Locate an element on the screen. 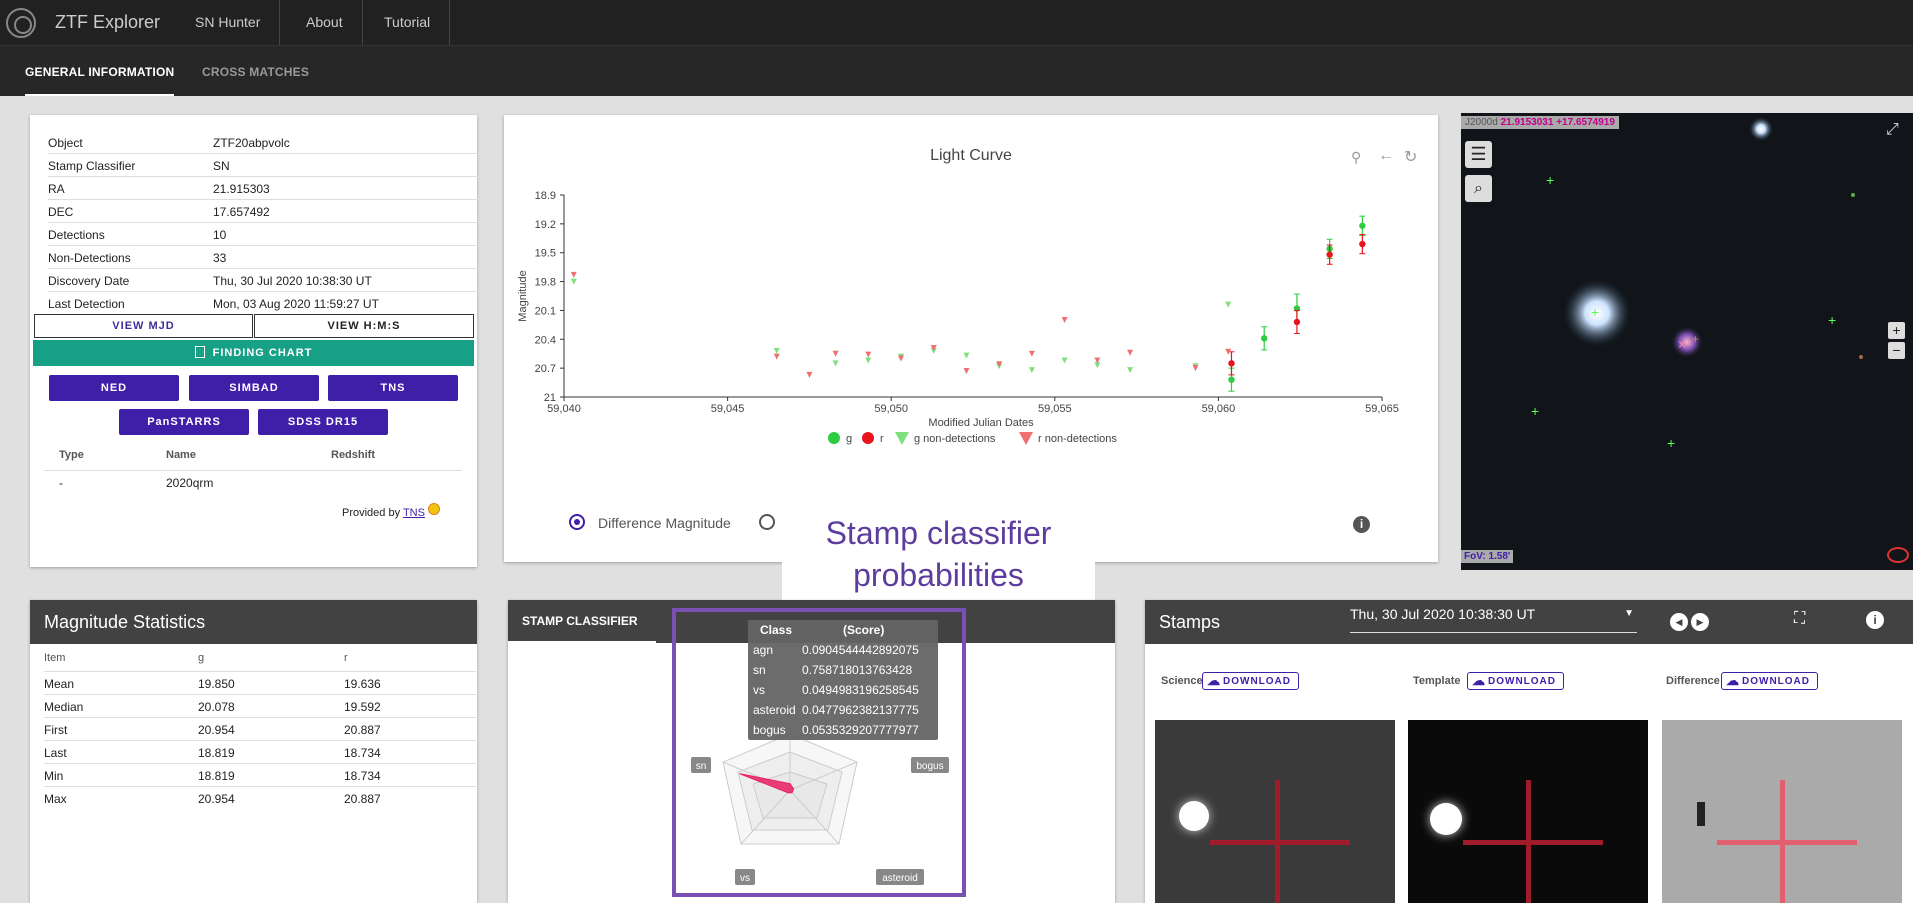 This screenshot has height=903, width=1913. template-download-button: DOWNLOAD is located at coordinates (1515, 681).